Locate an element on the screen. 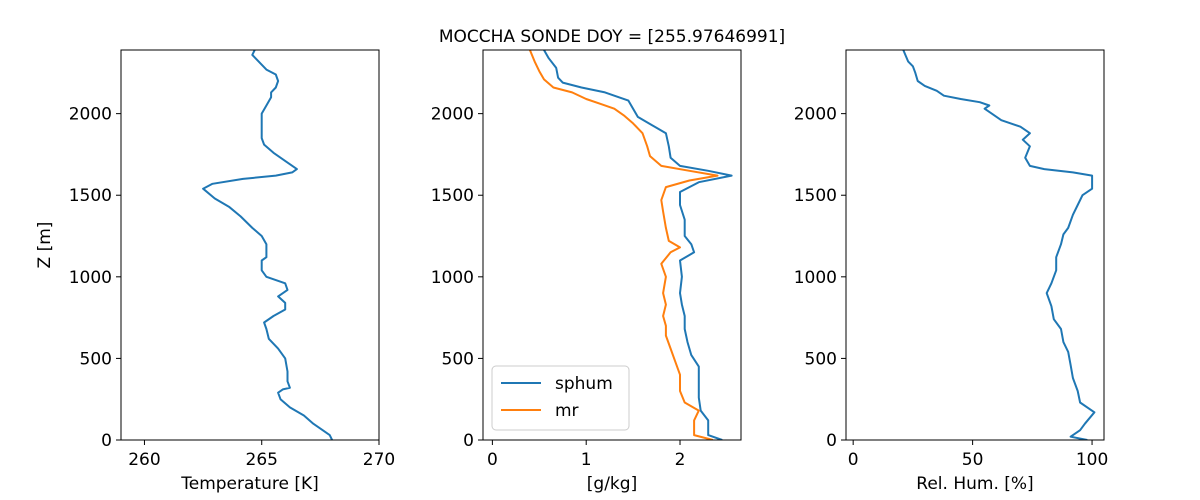 The height and width of the screenshot is (500, 1200). figure-title: MOCCHA SONDE DOY = [255.97646991] is located at coordinates (612, 37).